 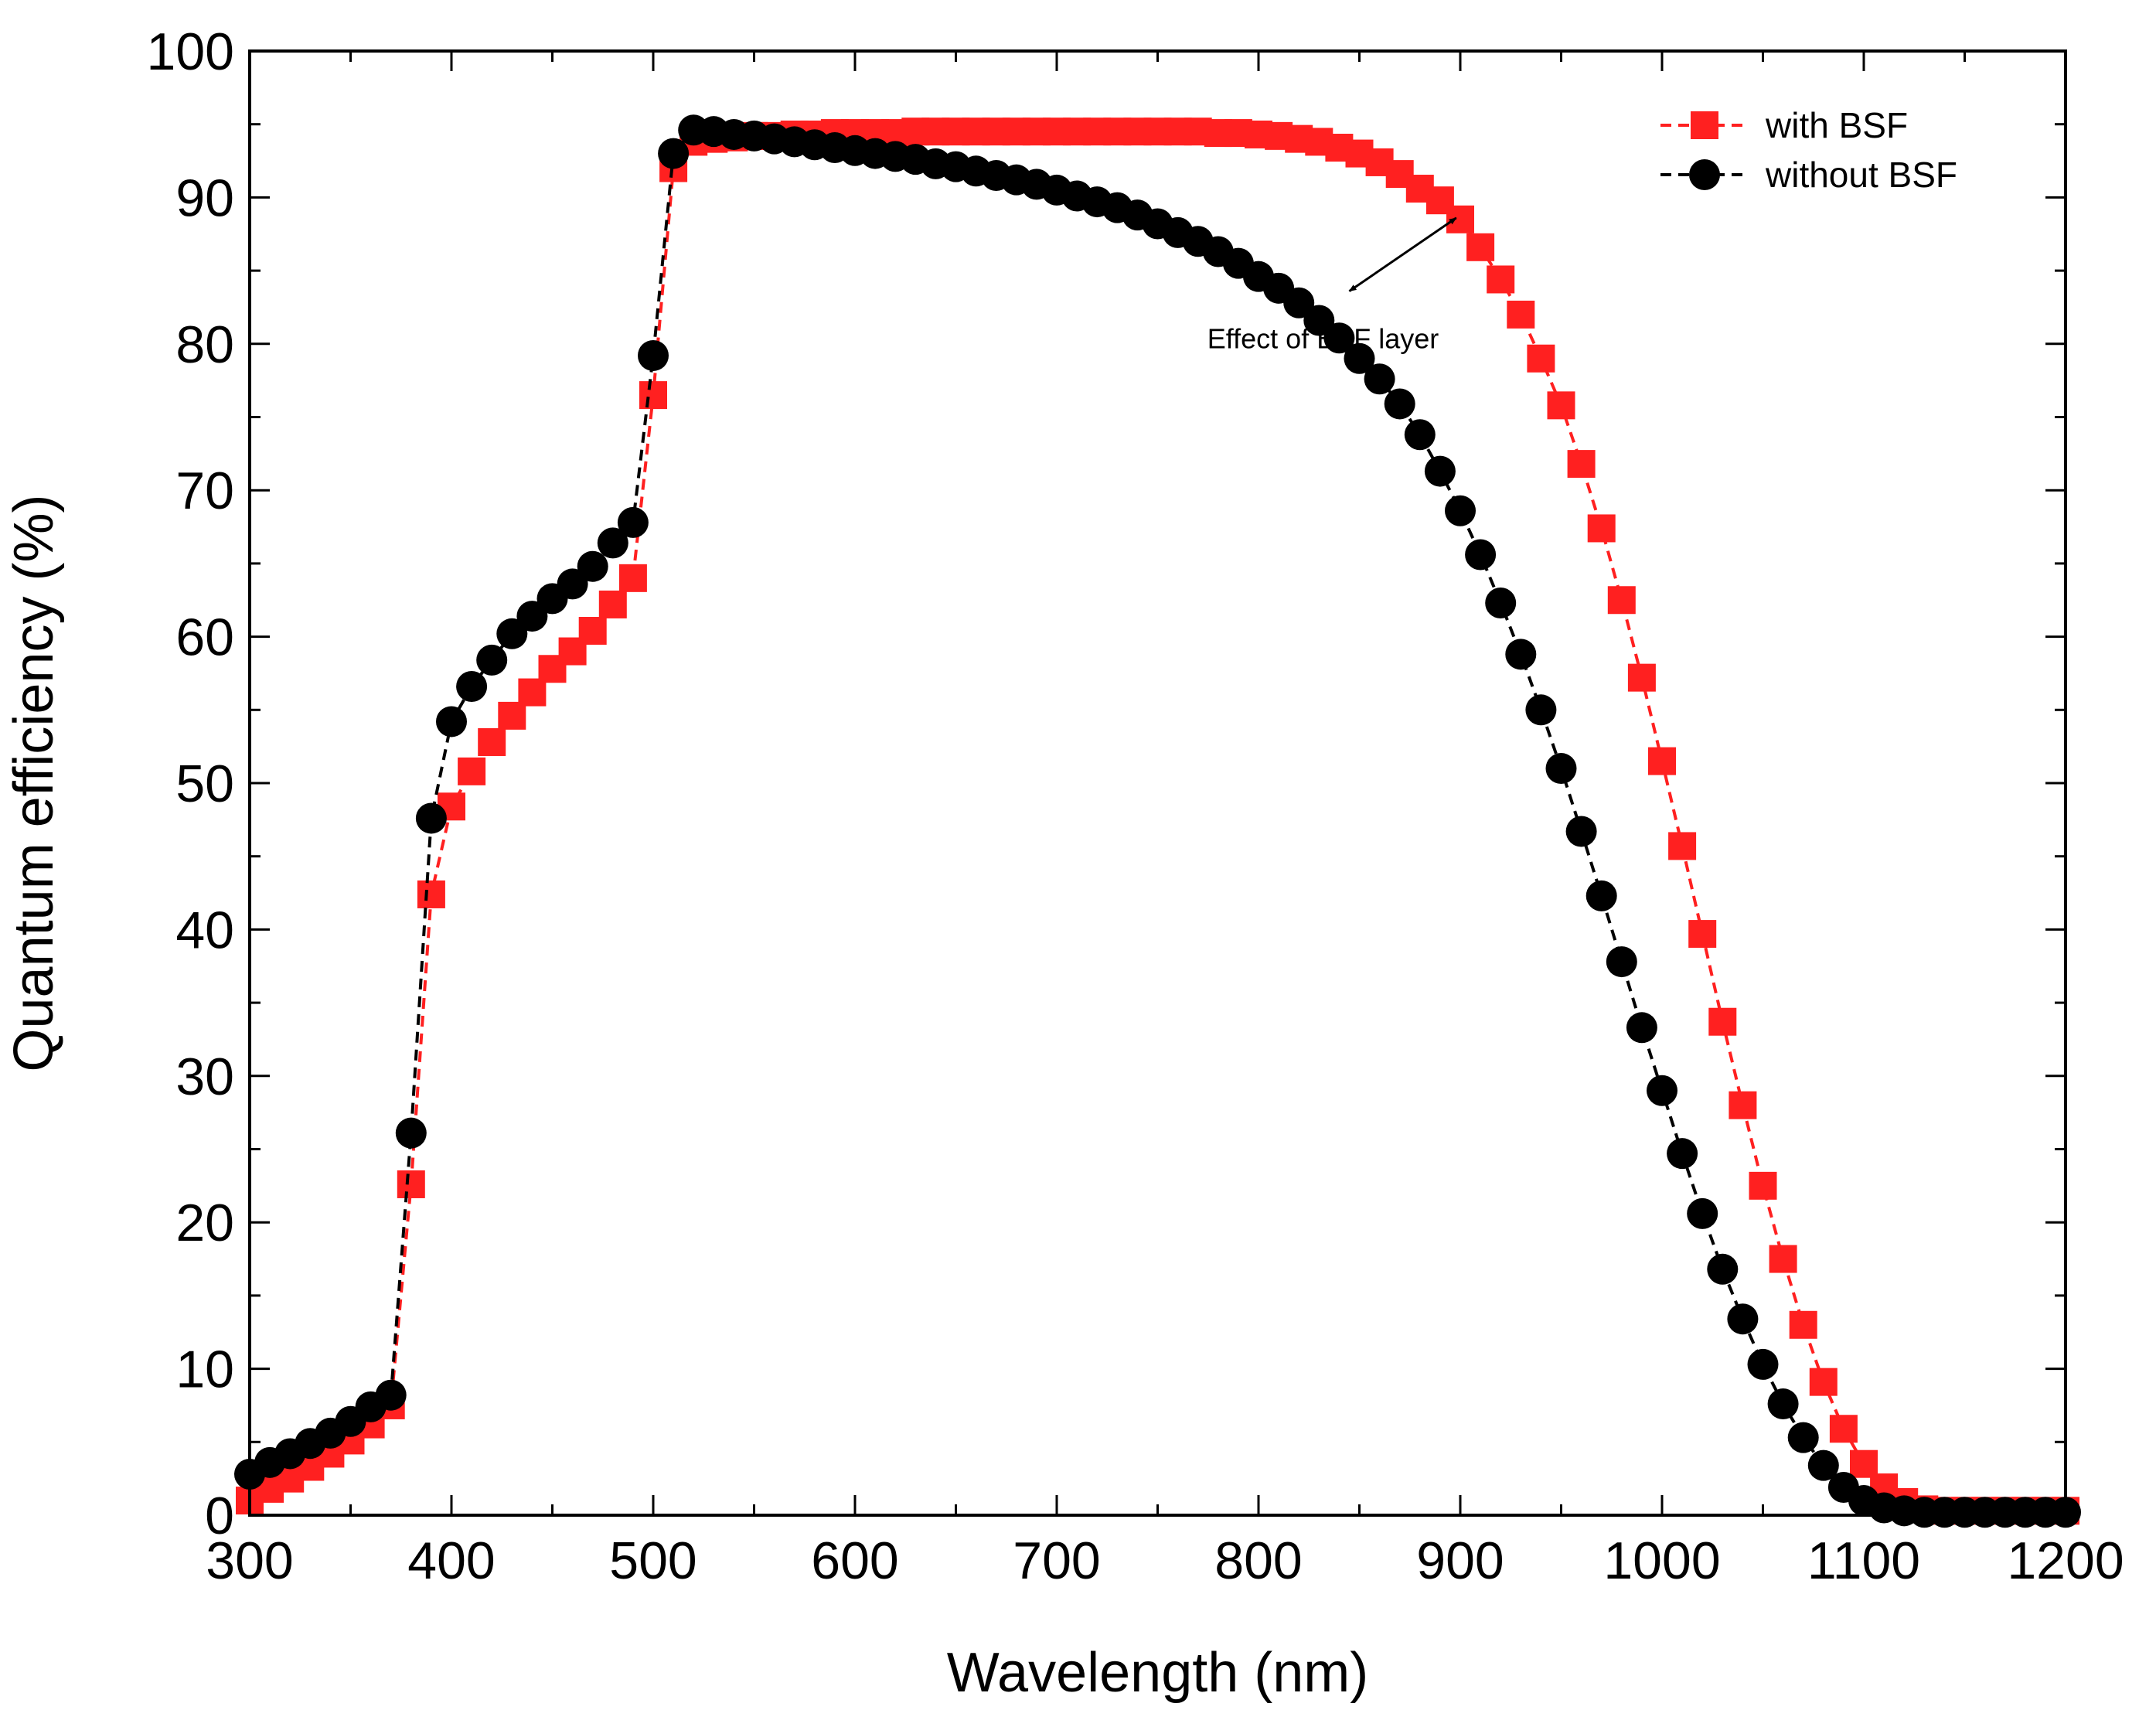 I want to click on legend-entry-without-bsf: without BSF, so click(x=1808, y=175).